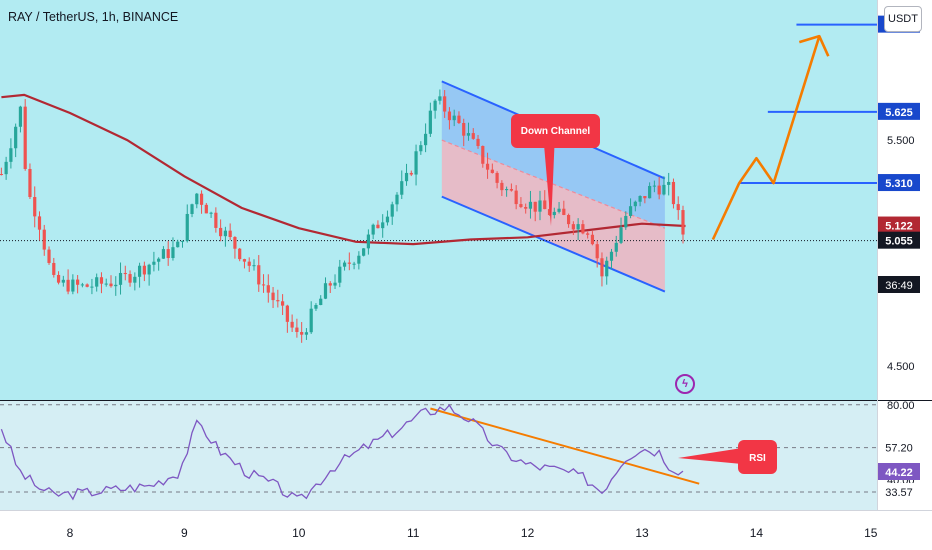  I want to click on time-axis-ticks: 8 9 10 11 12 13 14 15, so click(472, 533).